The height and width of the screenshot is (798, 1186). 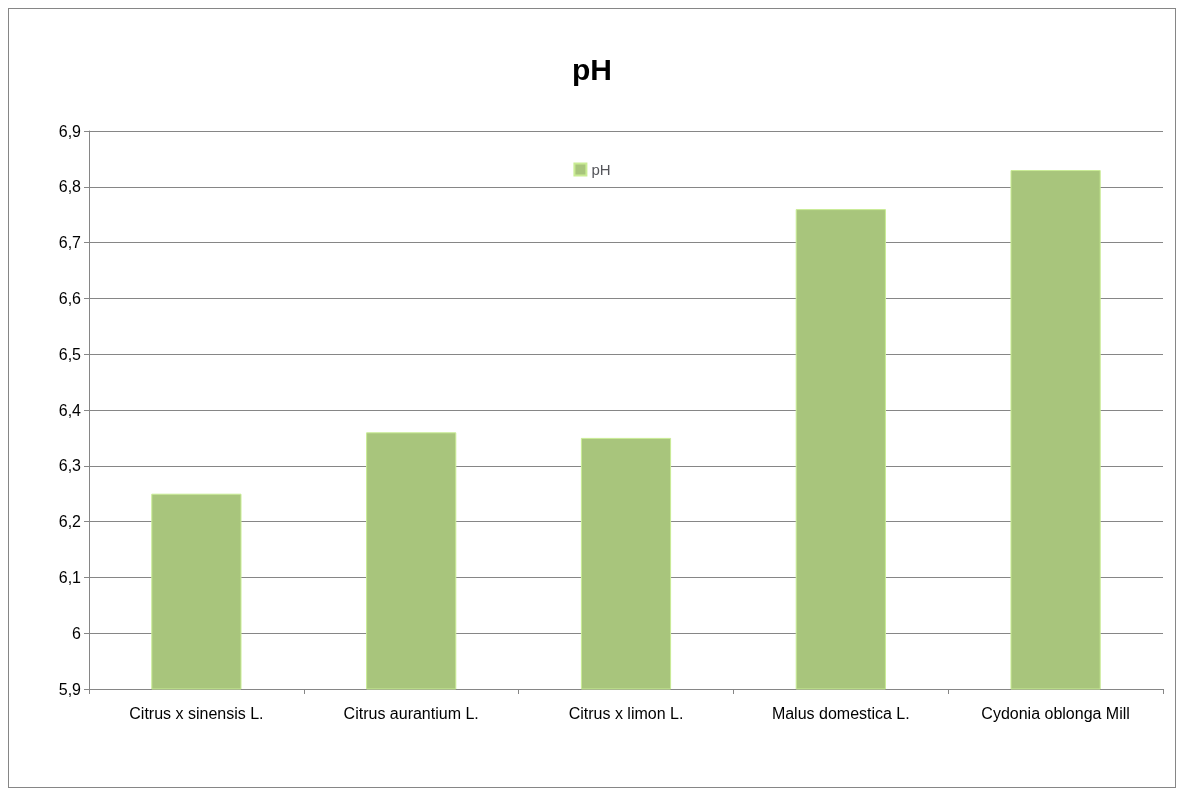 What do you see at coordinates (592, 69) in the screenshot?
I see `chart-title: pH` at bounding box center [592, 69].